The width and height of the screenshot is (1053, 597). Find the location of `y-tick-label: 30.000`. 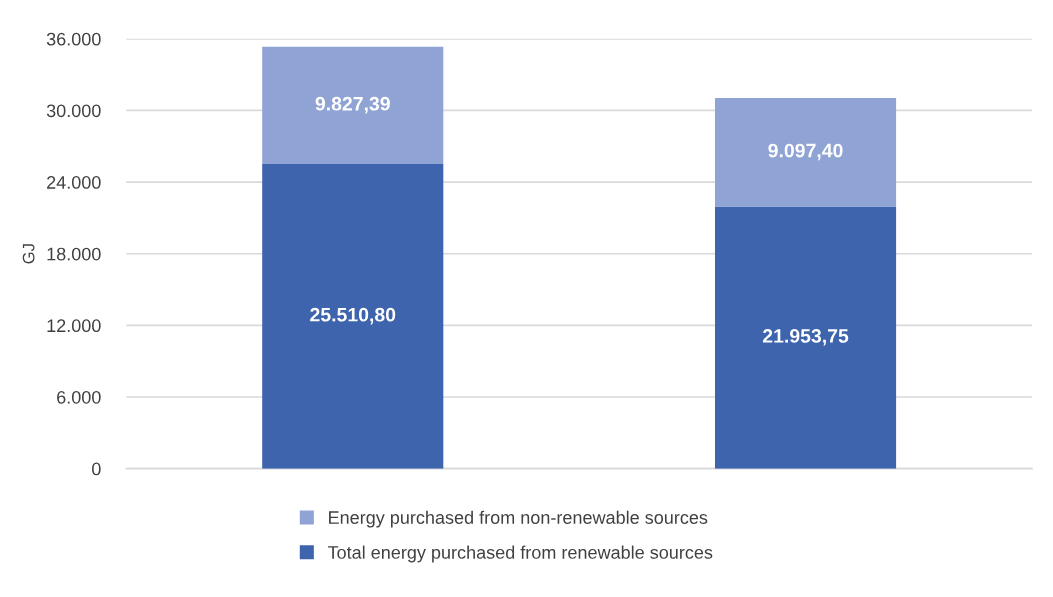

y-tick-label: 30.000 is located at coordinates (73, 111).